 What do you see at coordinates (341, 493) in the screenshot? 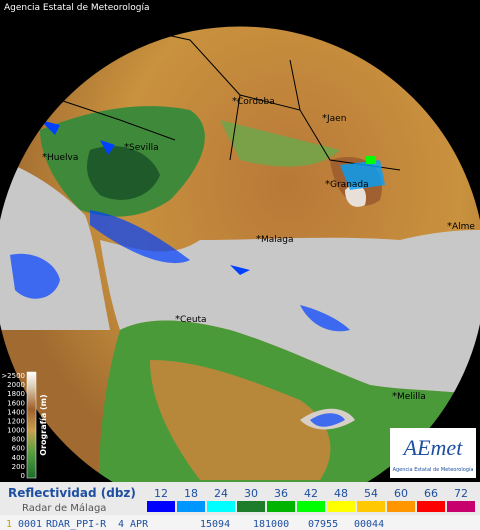
I see `scale-label: 48` at bounding box center [341, 493].